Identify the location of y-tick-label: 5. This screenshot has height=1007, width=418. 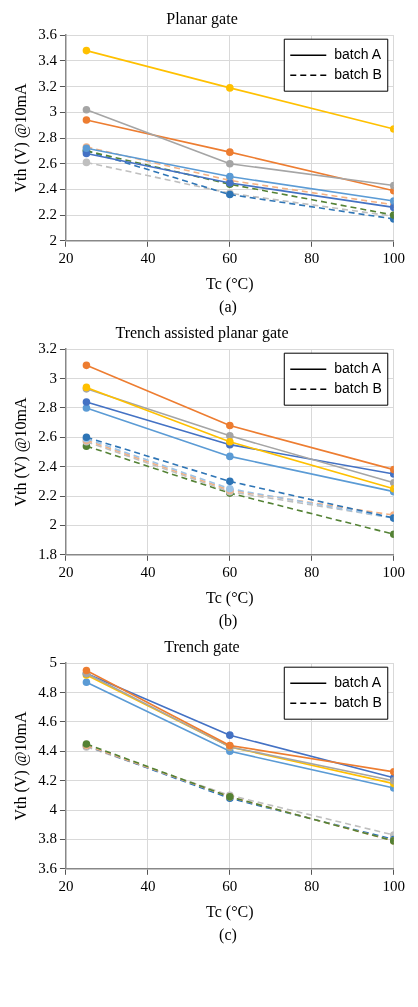
(53, 662).